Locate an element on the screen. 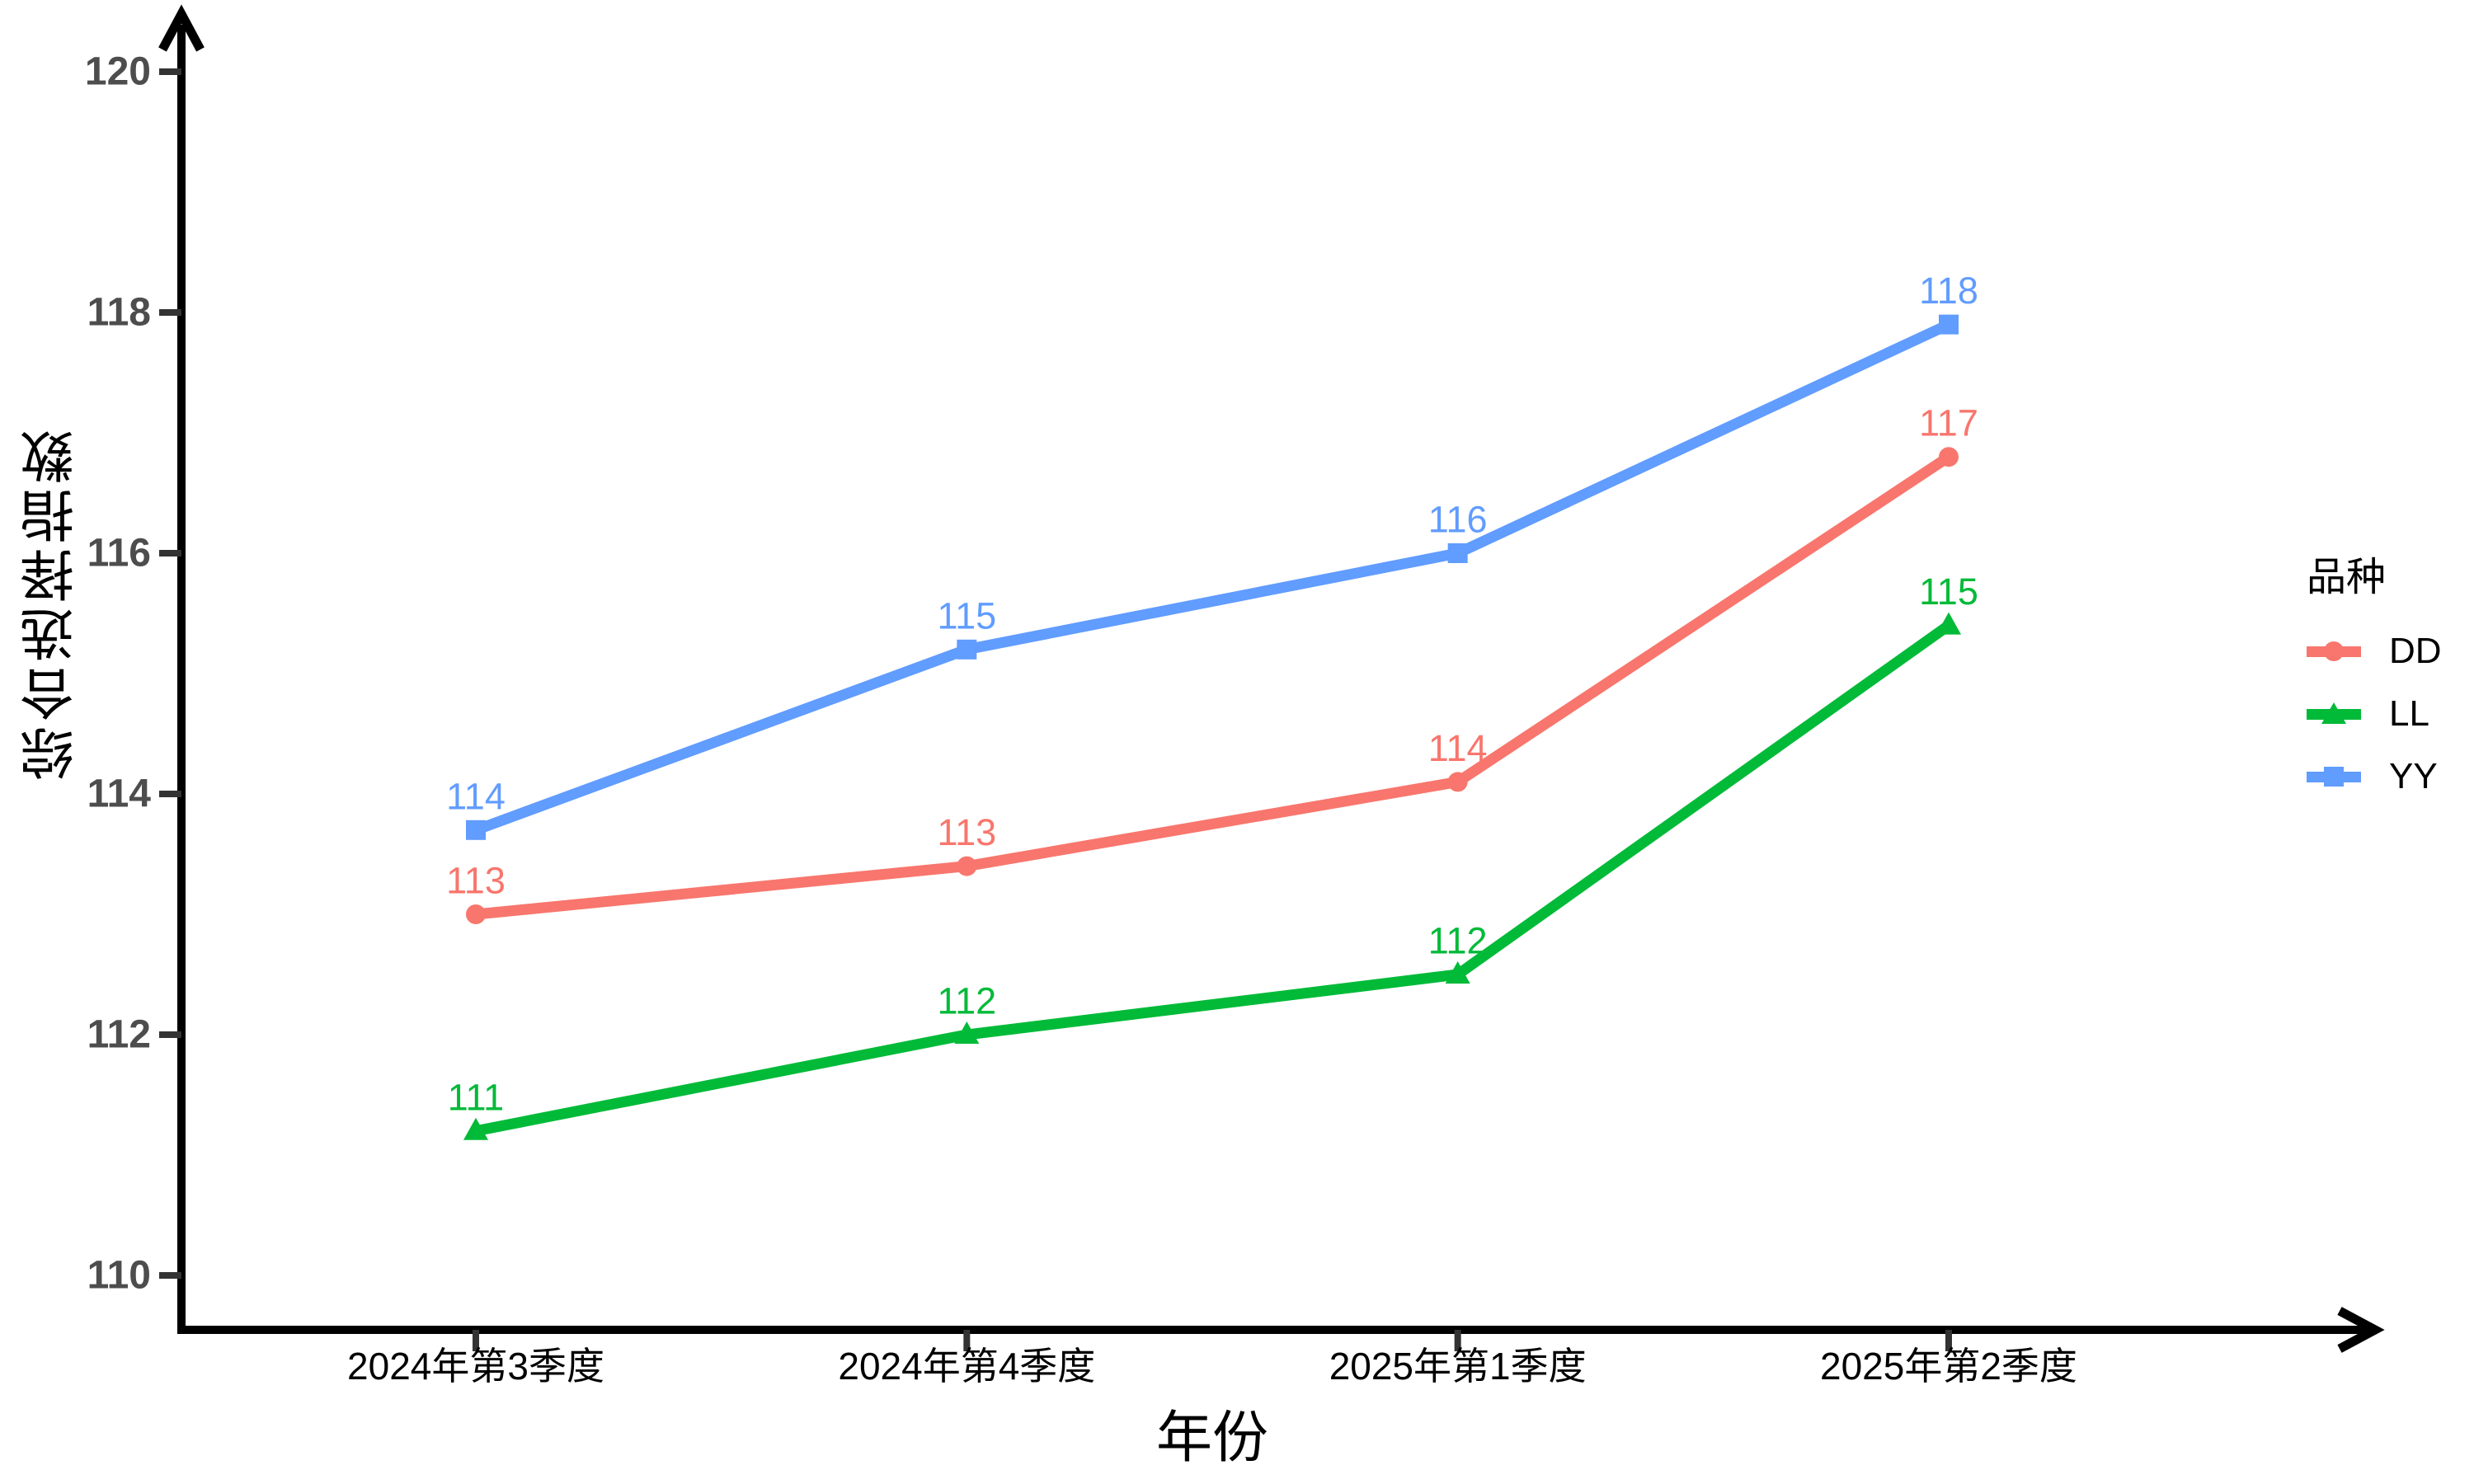 Image resolution: width=2474 pixels, height=1484 pixels. legend: 品种 DD LL YY is located at coordinates (2374, 676).